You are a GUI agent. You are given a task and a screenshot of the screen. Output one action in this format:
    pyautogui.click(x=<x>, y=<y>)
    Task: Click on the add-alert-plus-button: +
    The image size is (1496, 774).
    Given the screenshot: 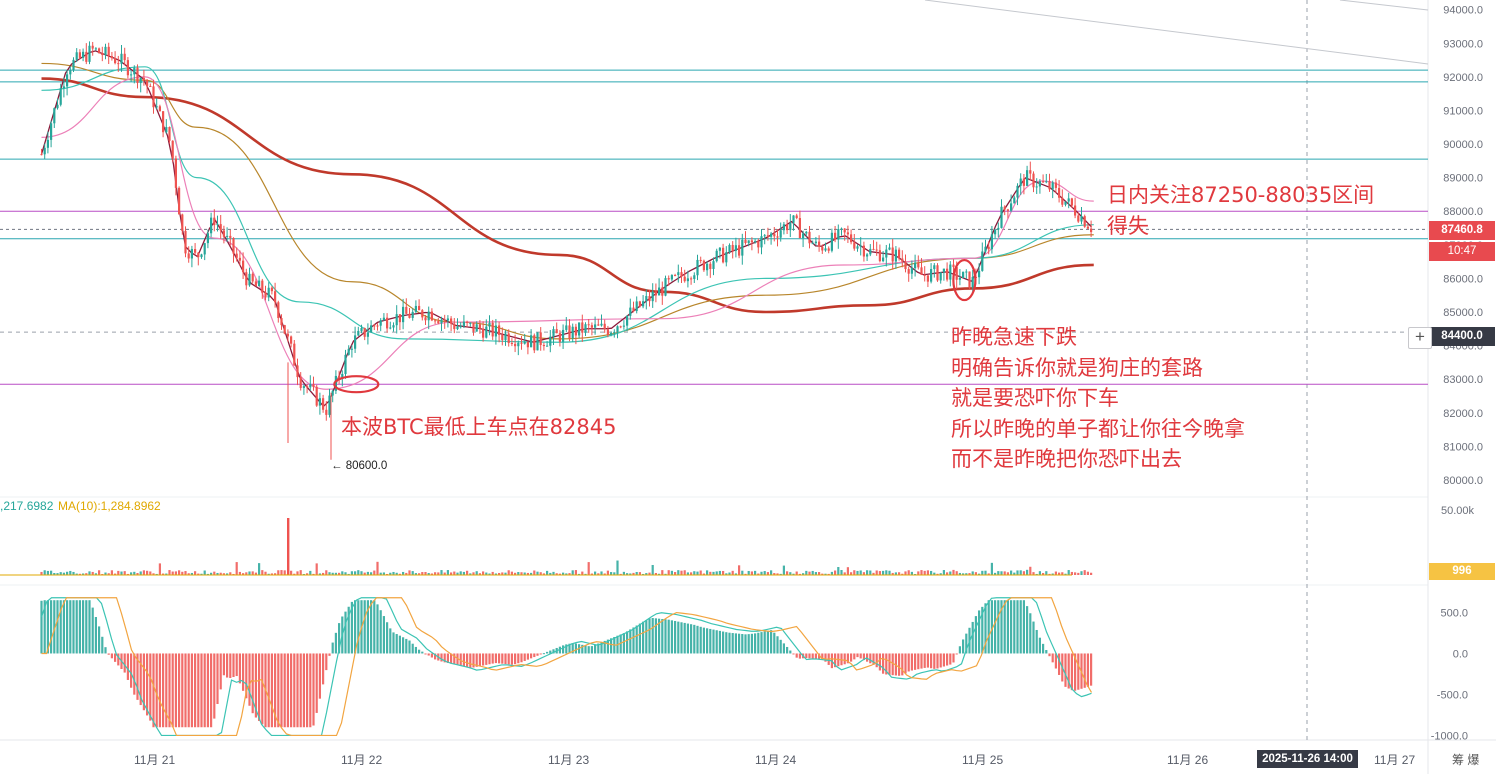 What is the action you would take?
    pyautogui.click(x=1420, y=338)
    